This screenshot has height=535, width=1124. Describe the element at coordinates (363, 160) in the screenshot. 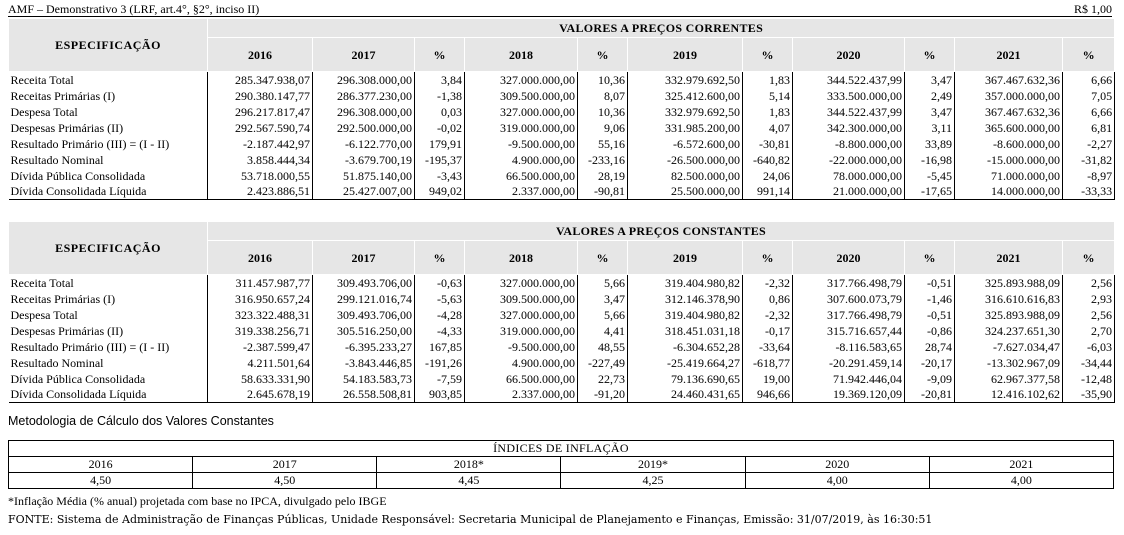

I see `value-cell: -3.679.700,19` at that location.